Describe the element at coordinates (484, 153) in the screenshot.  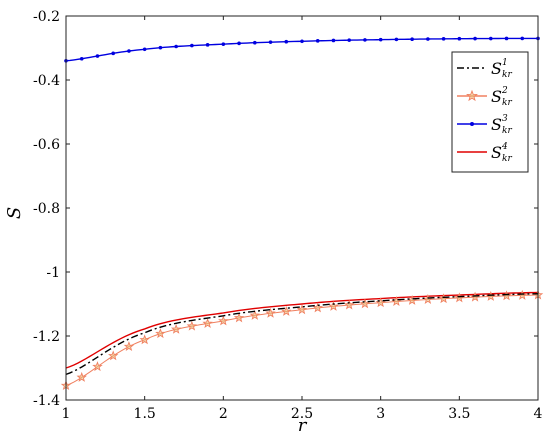
I see `legend-item-s-kr-4: S 4 kr` at that location.